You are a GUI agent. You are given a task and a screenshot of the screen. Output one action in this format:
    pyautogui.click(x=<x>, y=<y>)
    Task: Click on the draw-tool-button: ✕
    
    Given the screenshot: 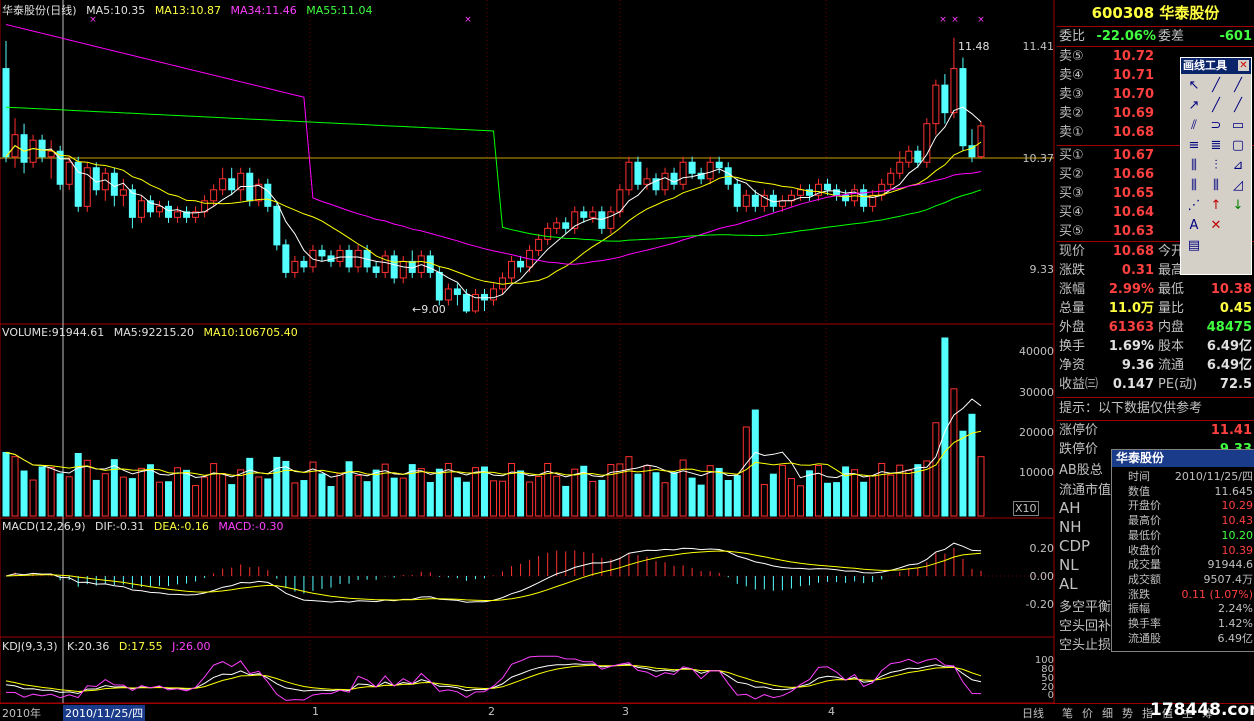 What is the action you would take?
    pyautogui.click(x=1216, y=225)
    